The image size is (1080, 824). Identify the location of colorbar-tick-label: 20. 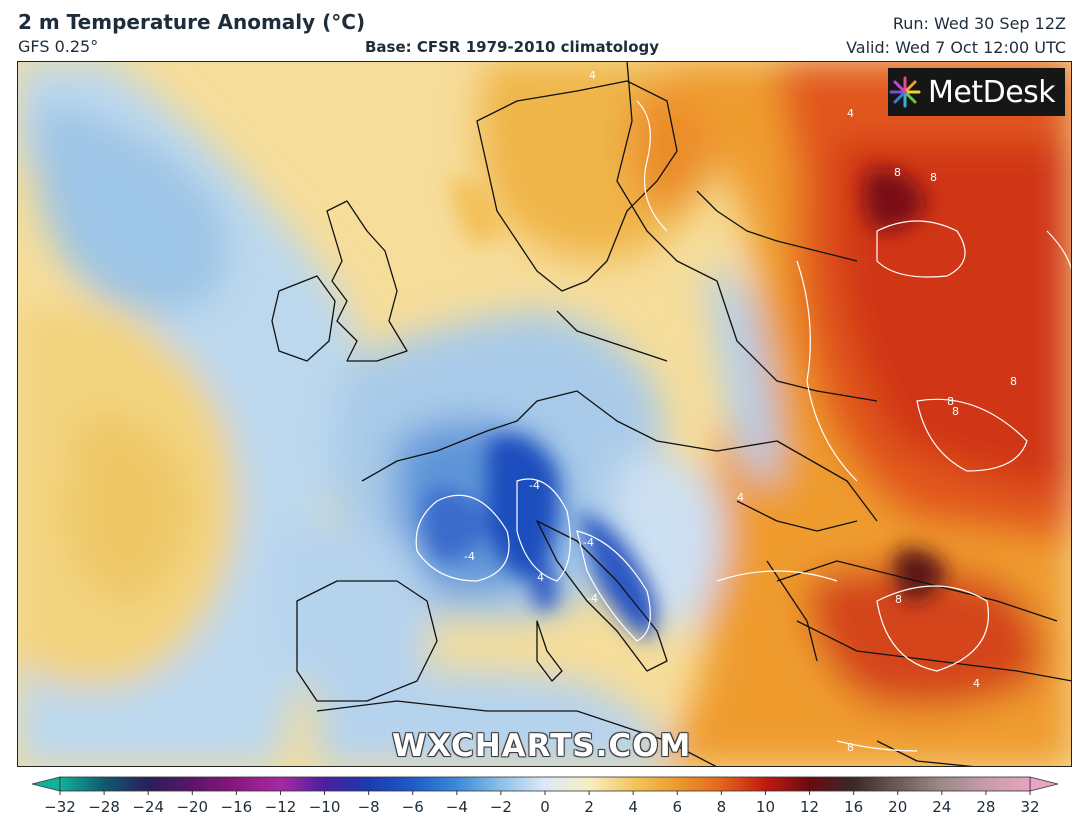
(897, 807).